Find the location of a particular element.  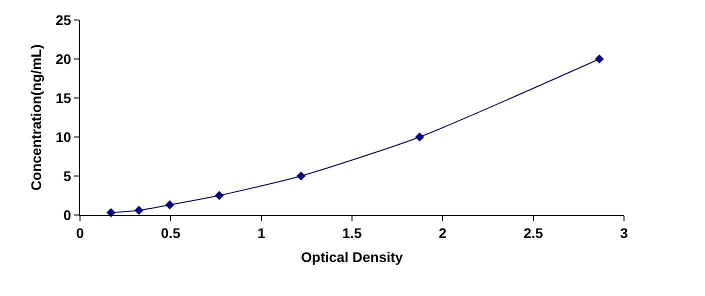

y-tick-label: 15 is located at coordinates (64, 98).